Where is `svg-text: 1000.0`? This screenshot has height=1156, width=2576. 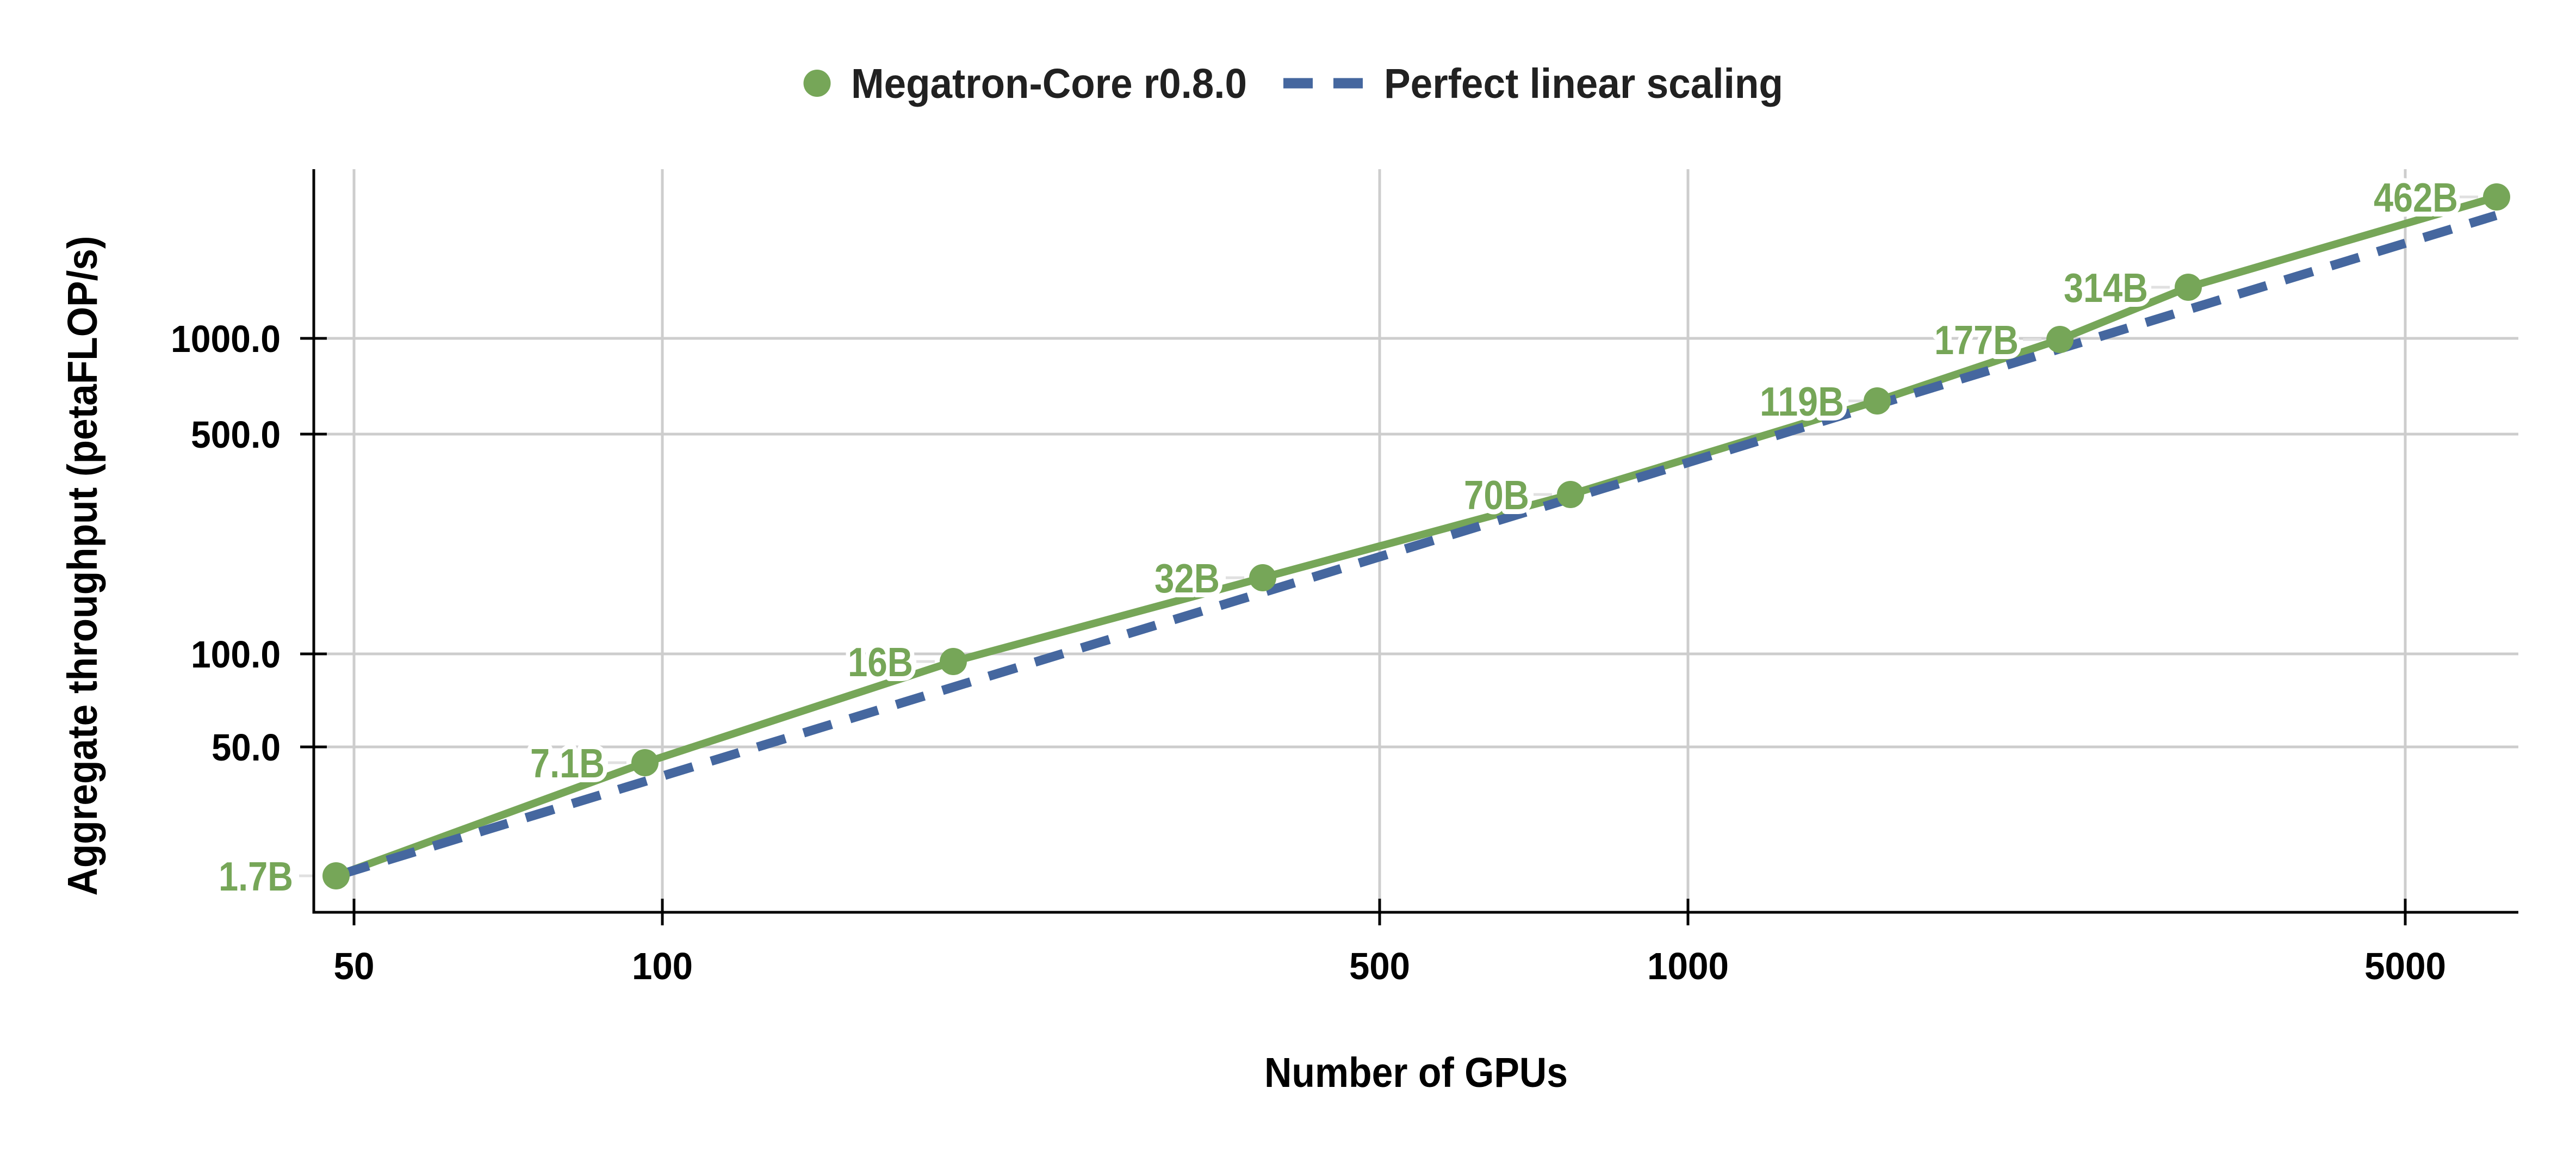 svg-text: 1000.0 is located at coordinates (226, 339).